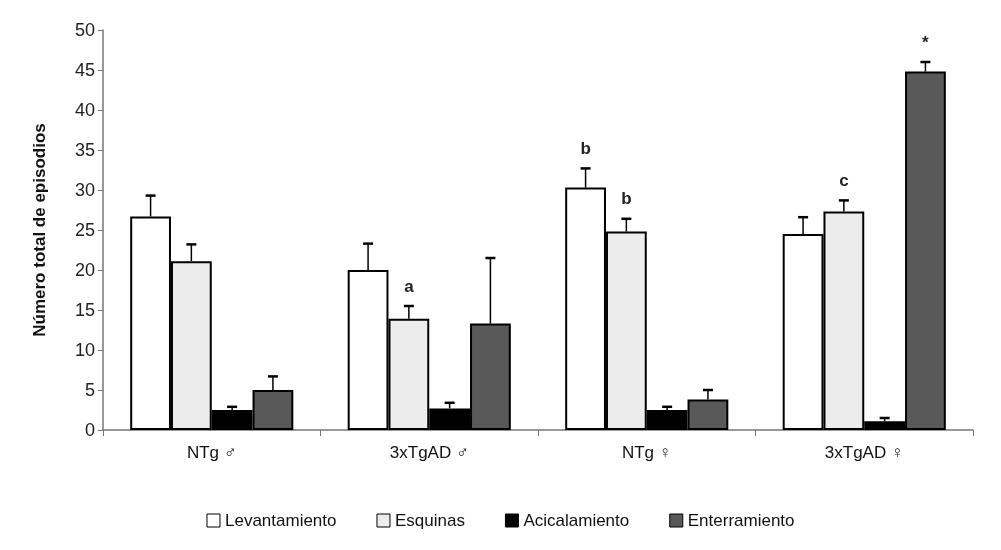 Image resolution: width=1001 pixels, height=550 pixels. Describe the element at coordinates (84, 270) in the screenshot. I see `y-tick-label: 20` at that location.